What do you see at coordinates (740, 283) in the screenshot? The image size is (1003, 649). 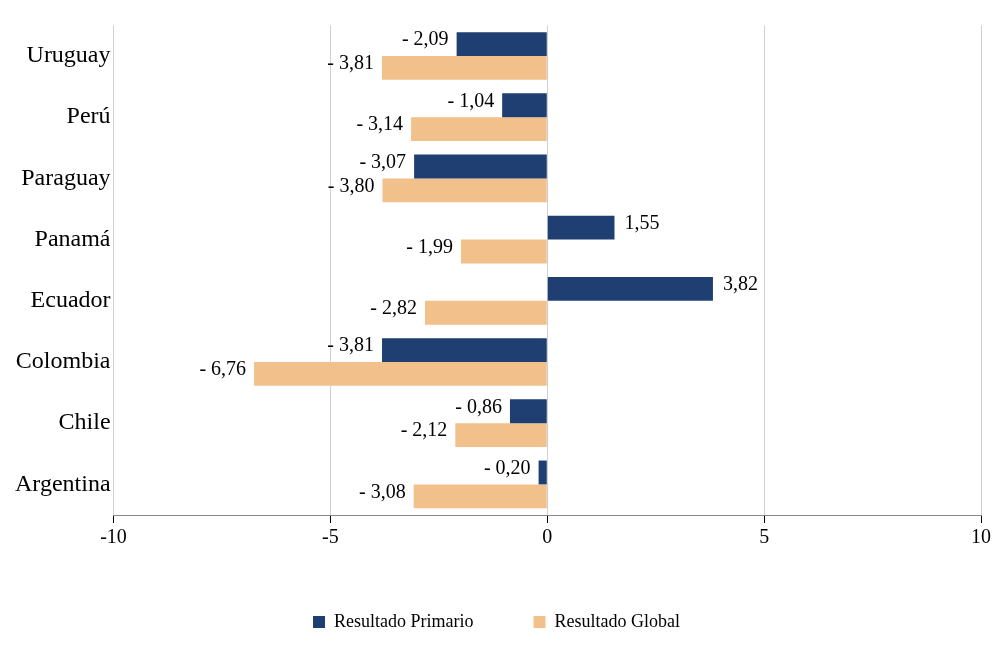 I see `data-label: 3,82` at bounding box center [740, 283].